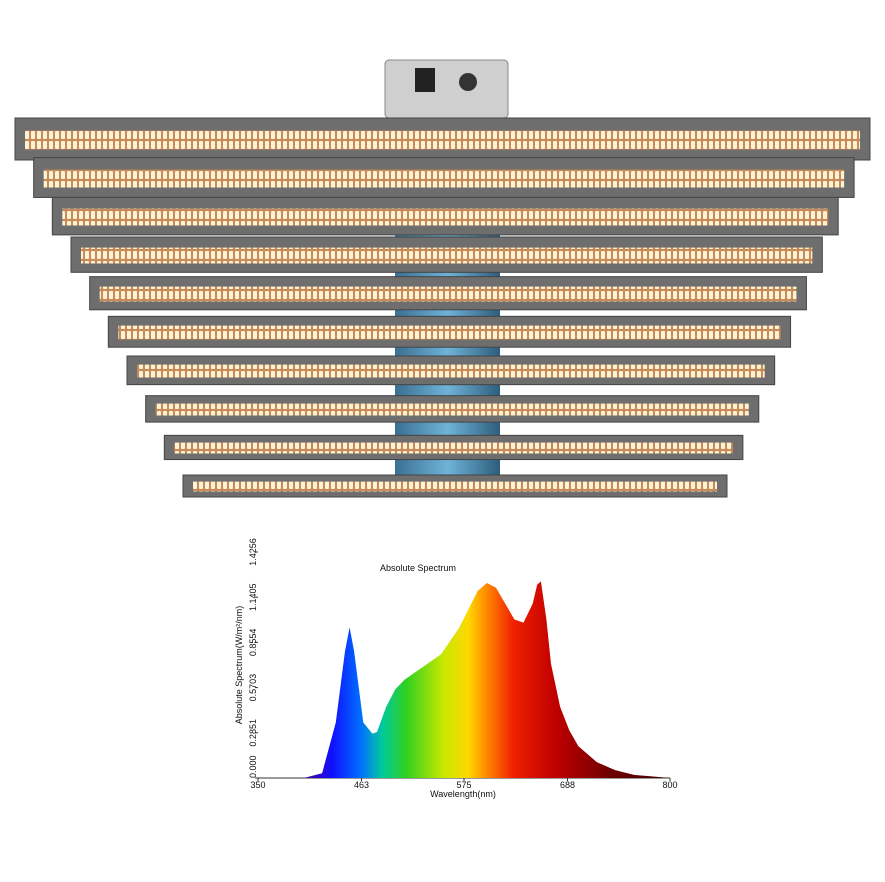 The height and width of the screenshot is (882, 885). What do you see at coordinates (669, 785) in the screenshot?
I see `x-tick-label: 800` at bounding box center [669, 785].